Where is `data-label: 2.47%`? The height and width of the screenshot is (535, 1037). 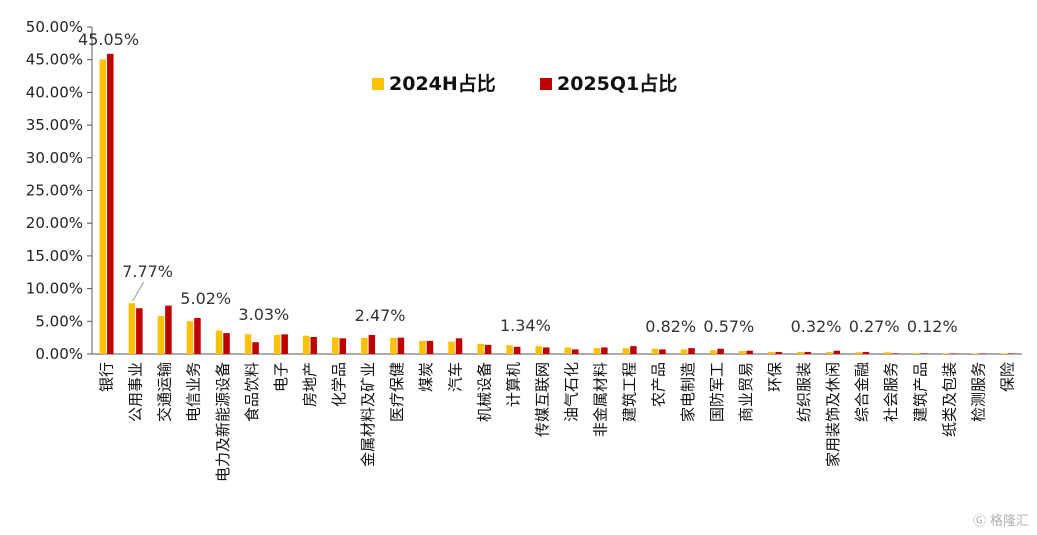 data-label: 2.47% is located at coordinates (380, 315).